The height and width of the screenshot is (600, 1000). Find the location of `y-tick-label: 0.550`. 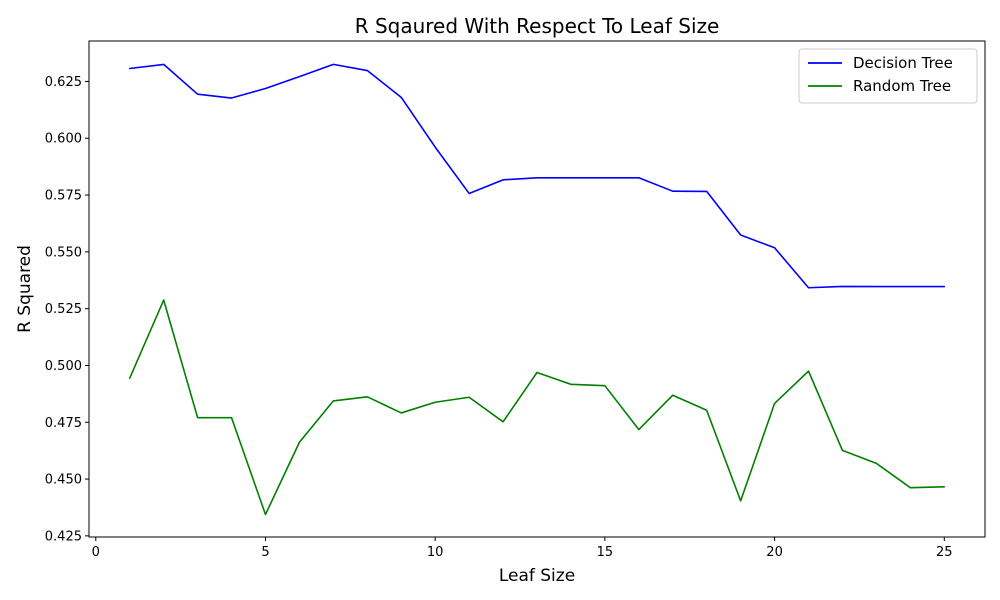

y-tick-label: 0.550 is located at coordinates (63, 252).